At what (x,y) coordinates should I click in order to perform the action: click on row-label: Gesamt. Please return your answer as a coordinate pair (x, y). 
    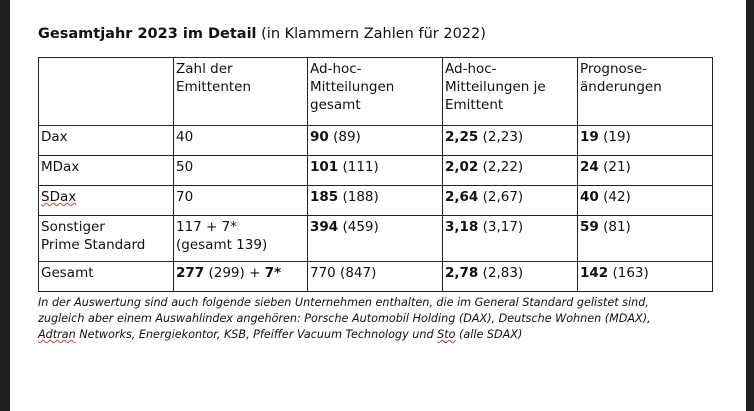
    Looking at the image, I should click on (106, 276).